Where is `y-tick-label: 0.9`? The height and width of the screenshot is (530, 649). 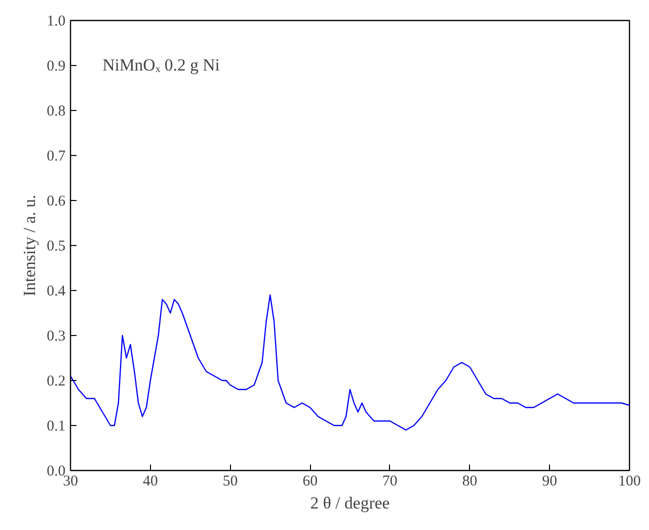 y-tick-label: 0.9 is located at coordinates (56, 66).